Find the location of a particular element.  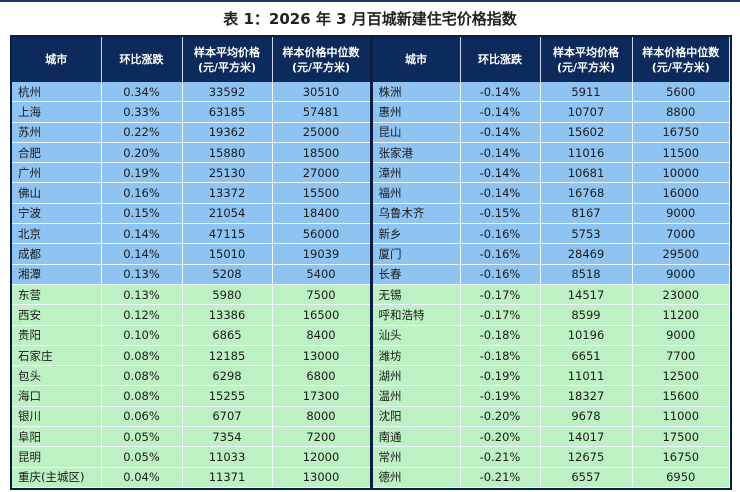

cell-median-price: 17500 is located at coordinates (681, 437).